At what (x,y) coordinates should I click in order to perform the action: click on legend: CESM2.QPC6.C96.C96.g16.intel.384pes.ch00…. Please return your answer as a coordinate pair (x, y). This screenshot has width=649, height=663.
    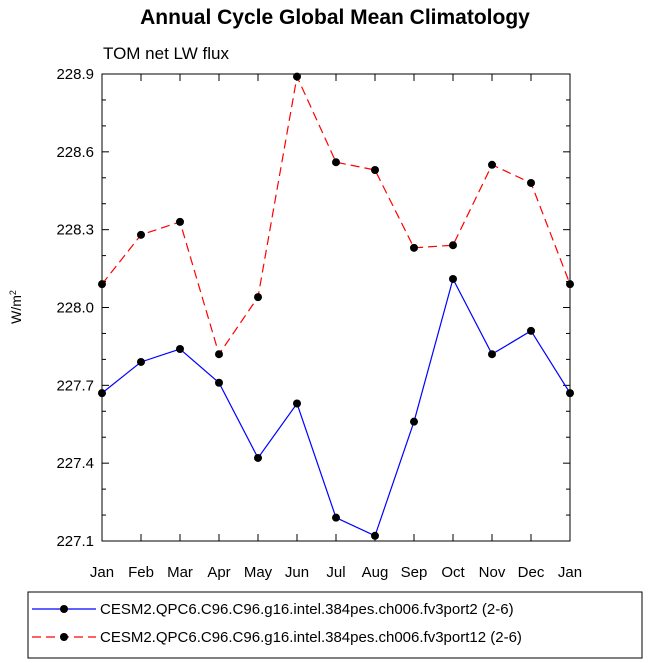
    Looking at the image, I should click on (335, 625).